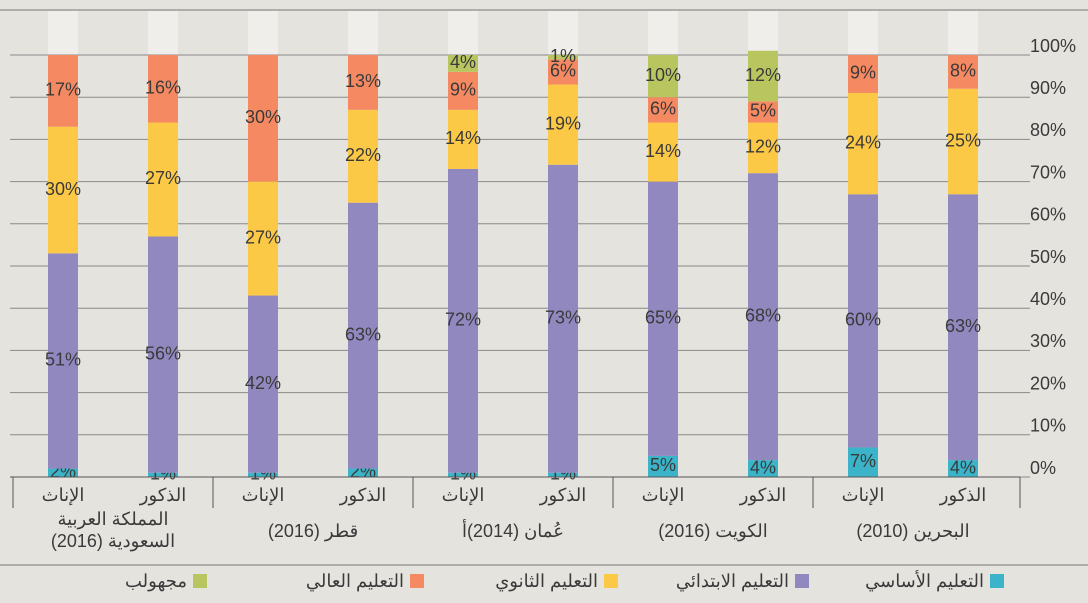 Image resolution: width=1088 pixels, height=603 pixels. What do you see at coordinates (1048, 299) in the screenshot?
I see `y-tick-label: 40%` at bounding box center [1048, 299].